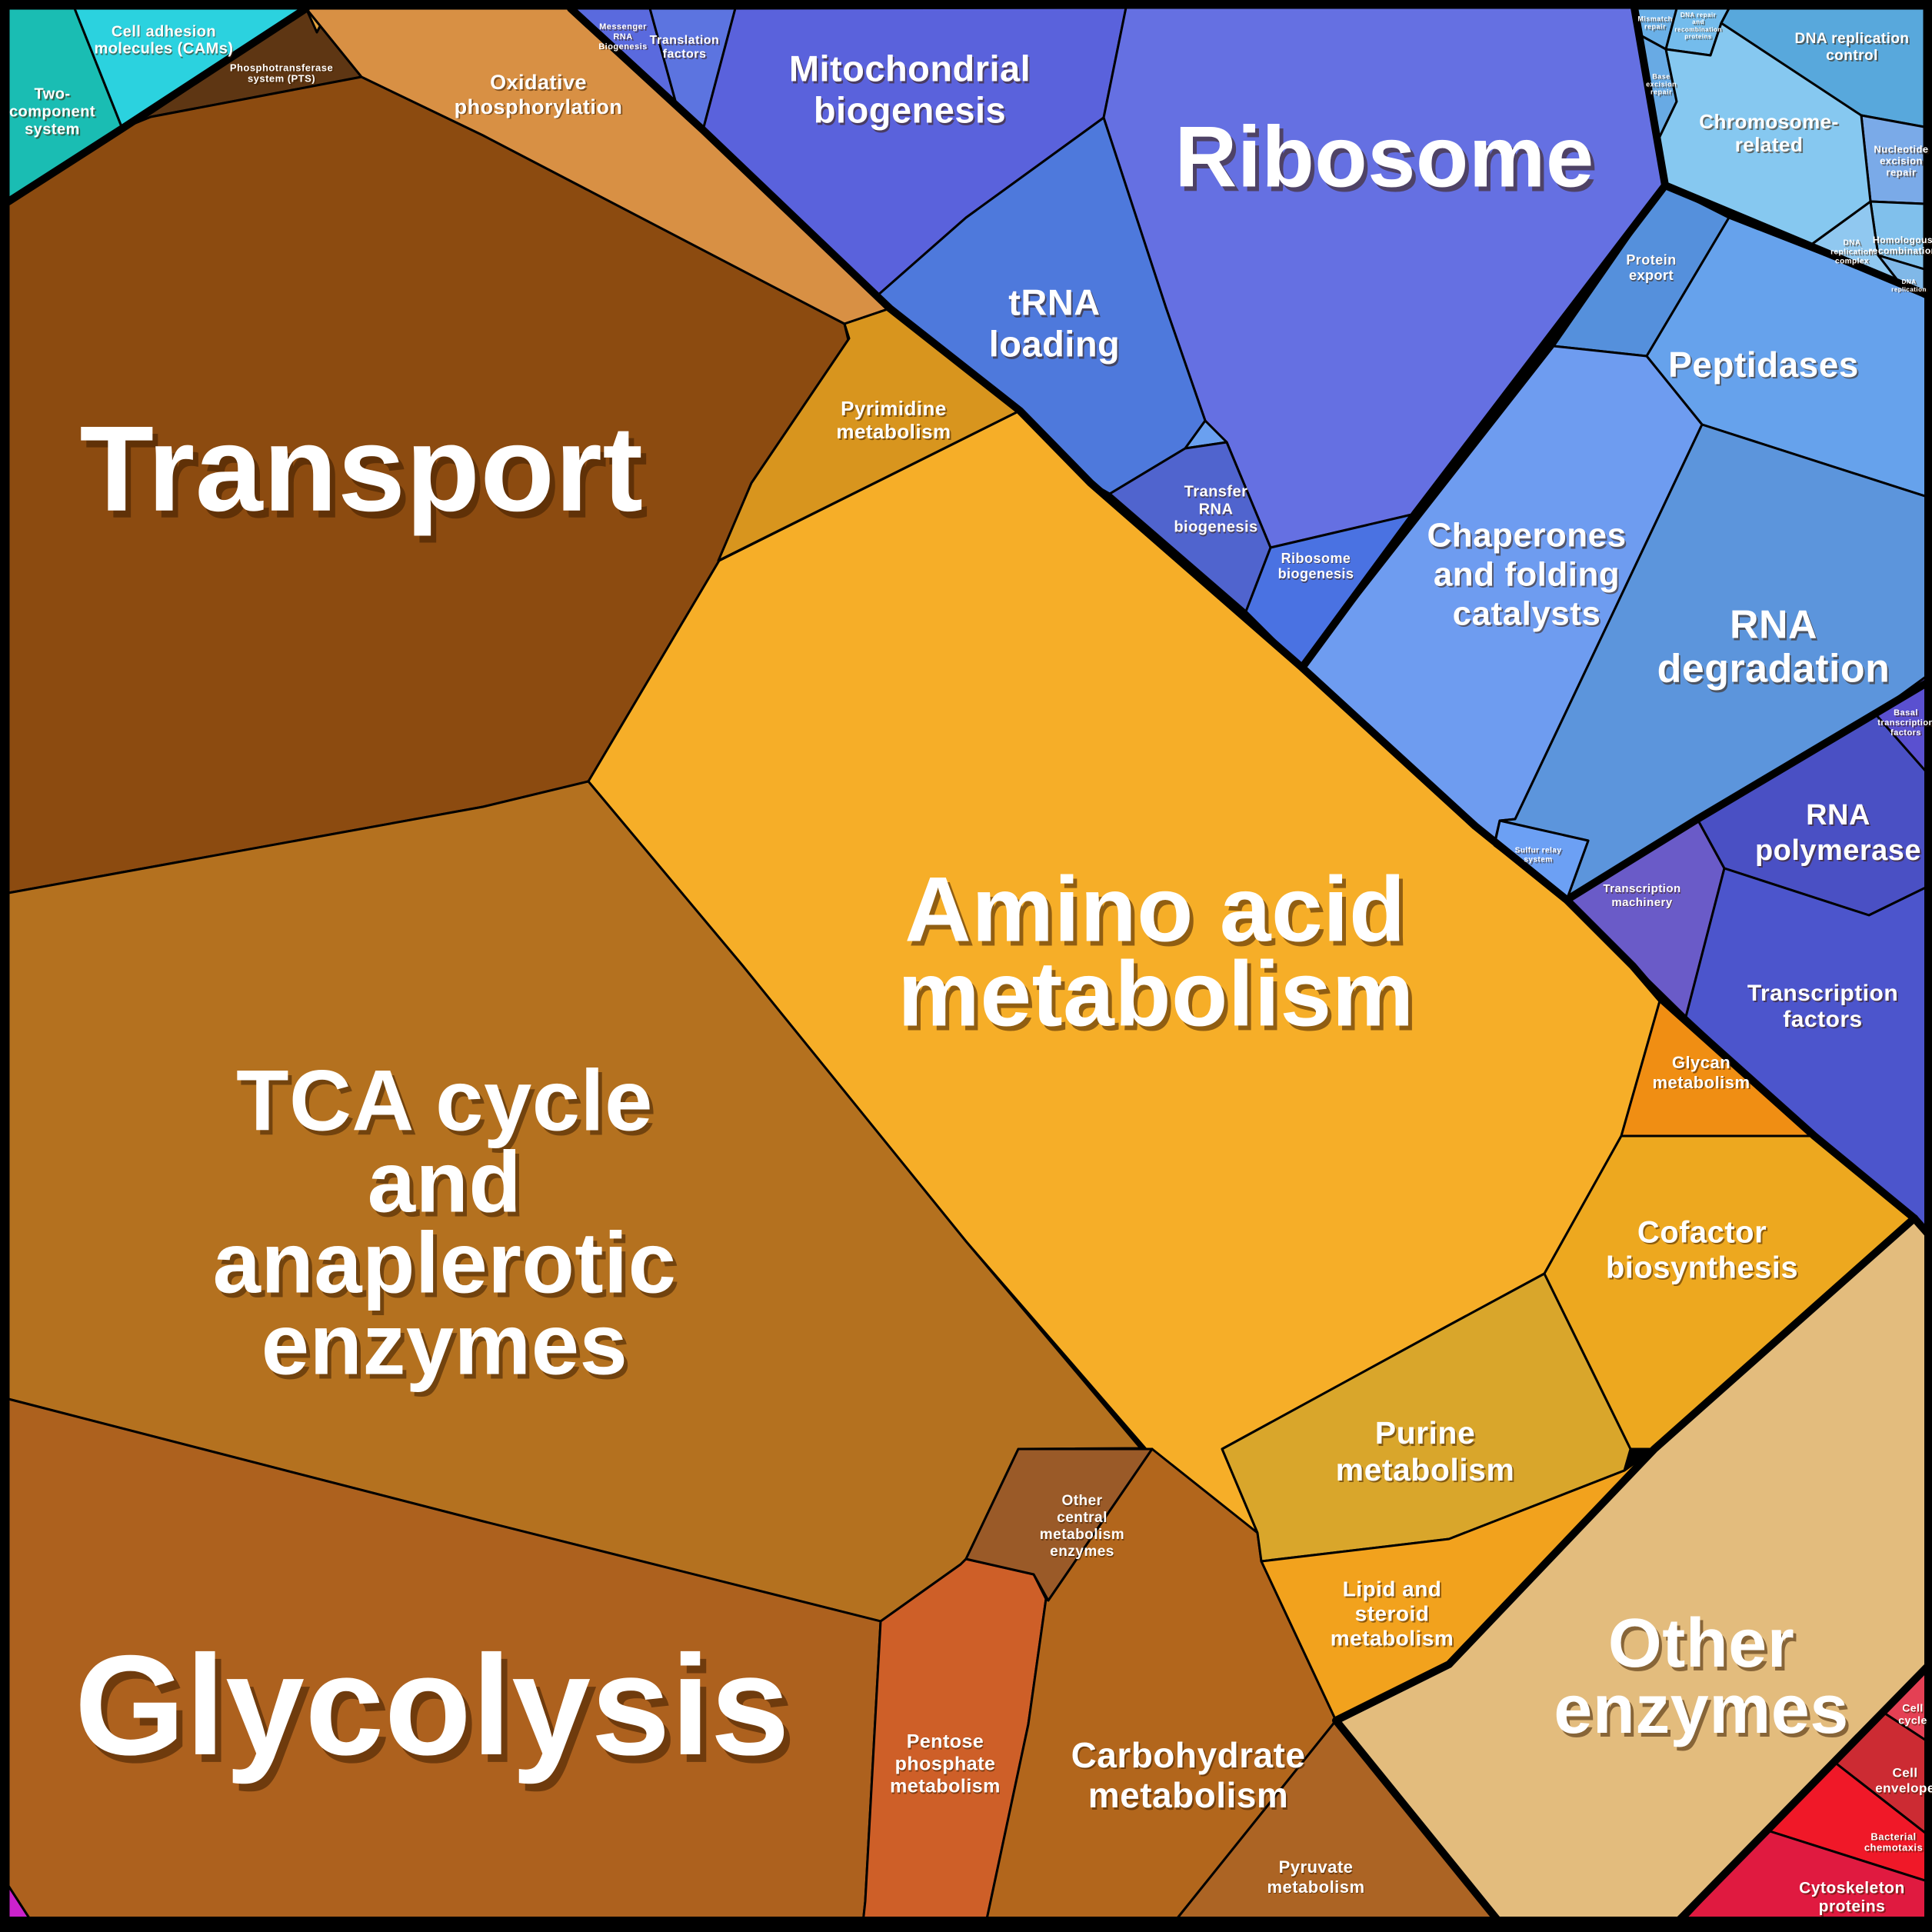 Image resolution: width=1932 pixels, height=1932 pixels. Describe the element at coordinates (1056, 345) in the screenshot. I see `svg-text: loading` at that location.